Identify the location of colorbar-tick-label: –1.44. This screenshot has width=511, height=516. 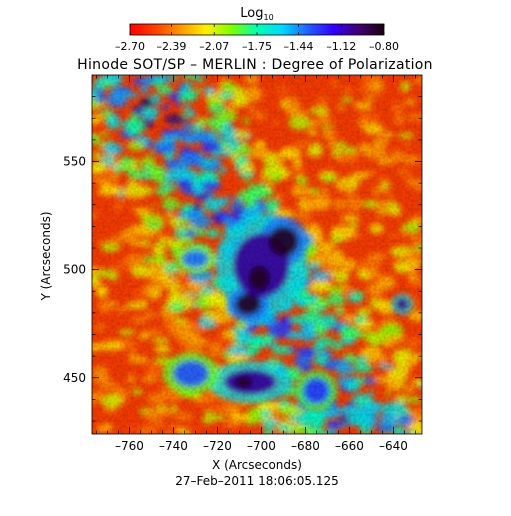
(298, 46).